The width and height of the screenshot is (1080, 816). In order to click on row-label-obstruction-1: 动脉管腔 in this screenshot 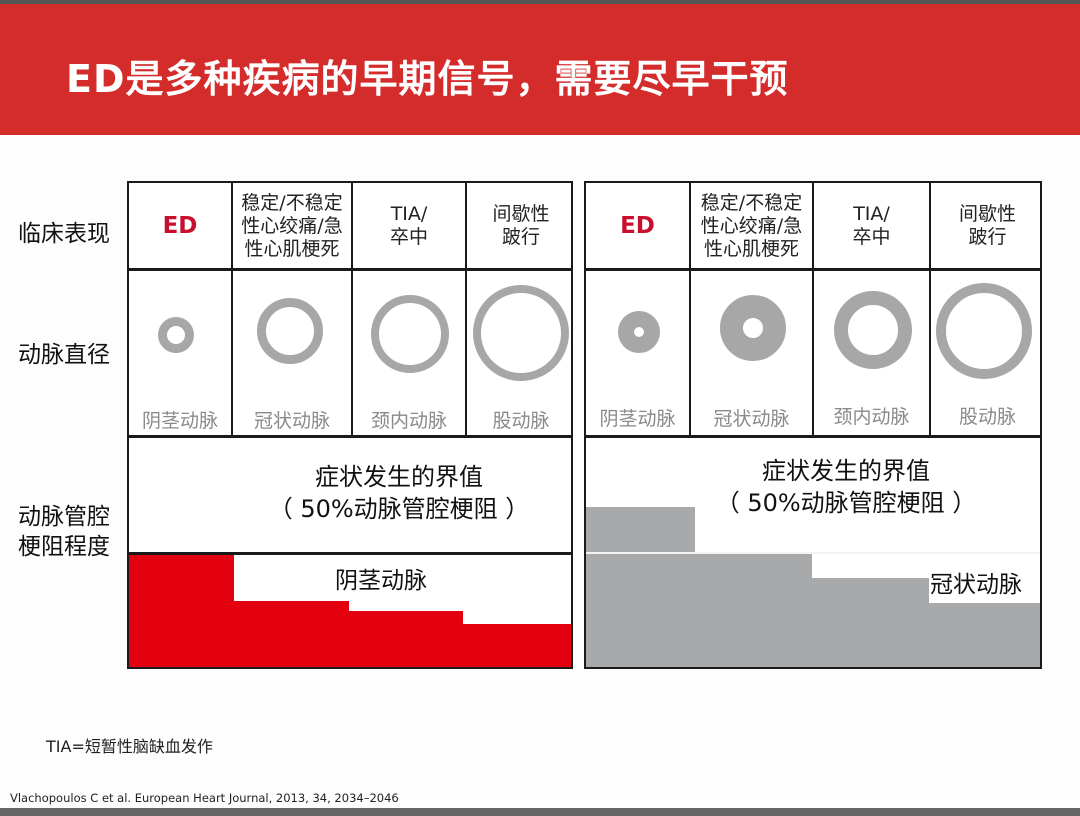, I will do `click(64, 517)`.